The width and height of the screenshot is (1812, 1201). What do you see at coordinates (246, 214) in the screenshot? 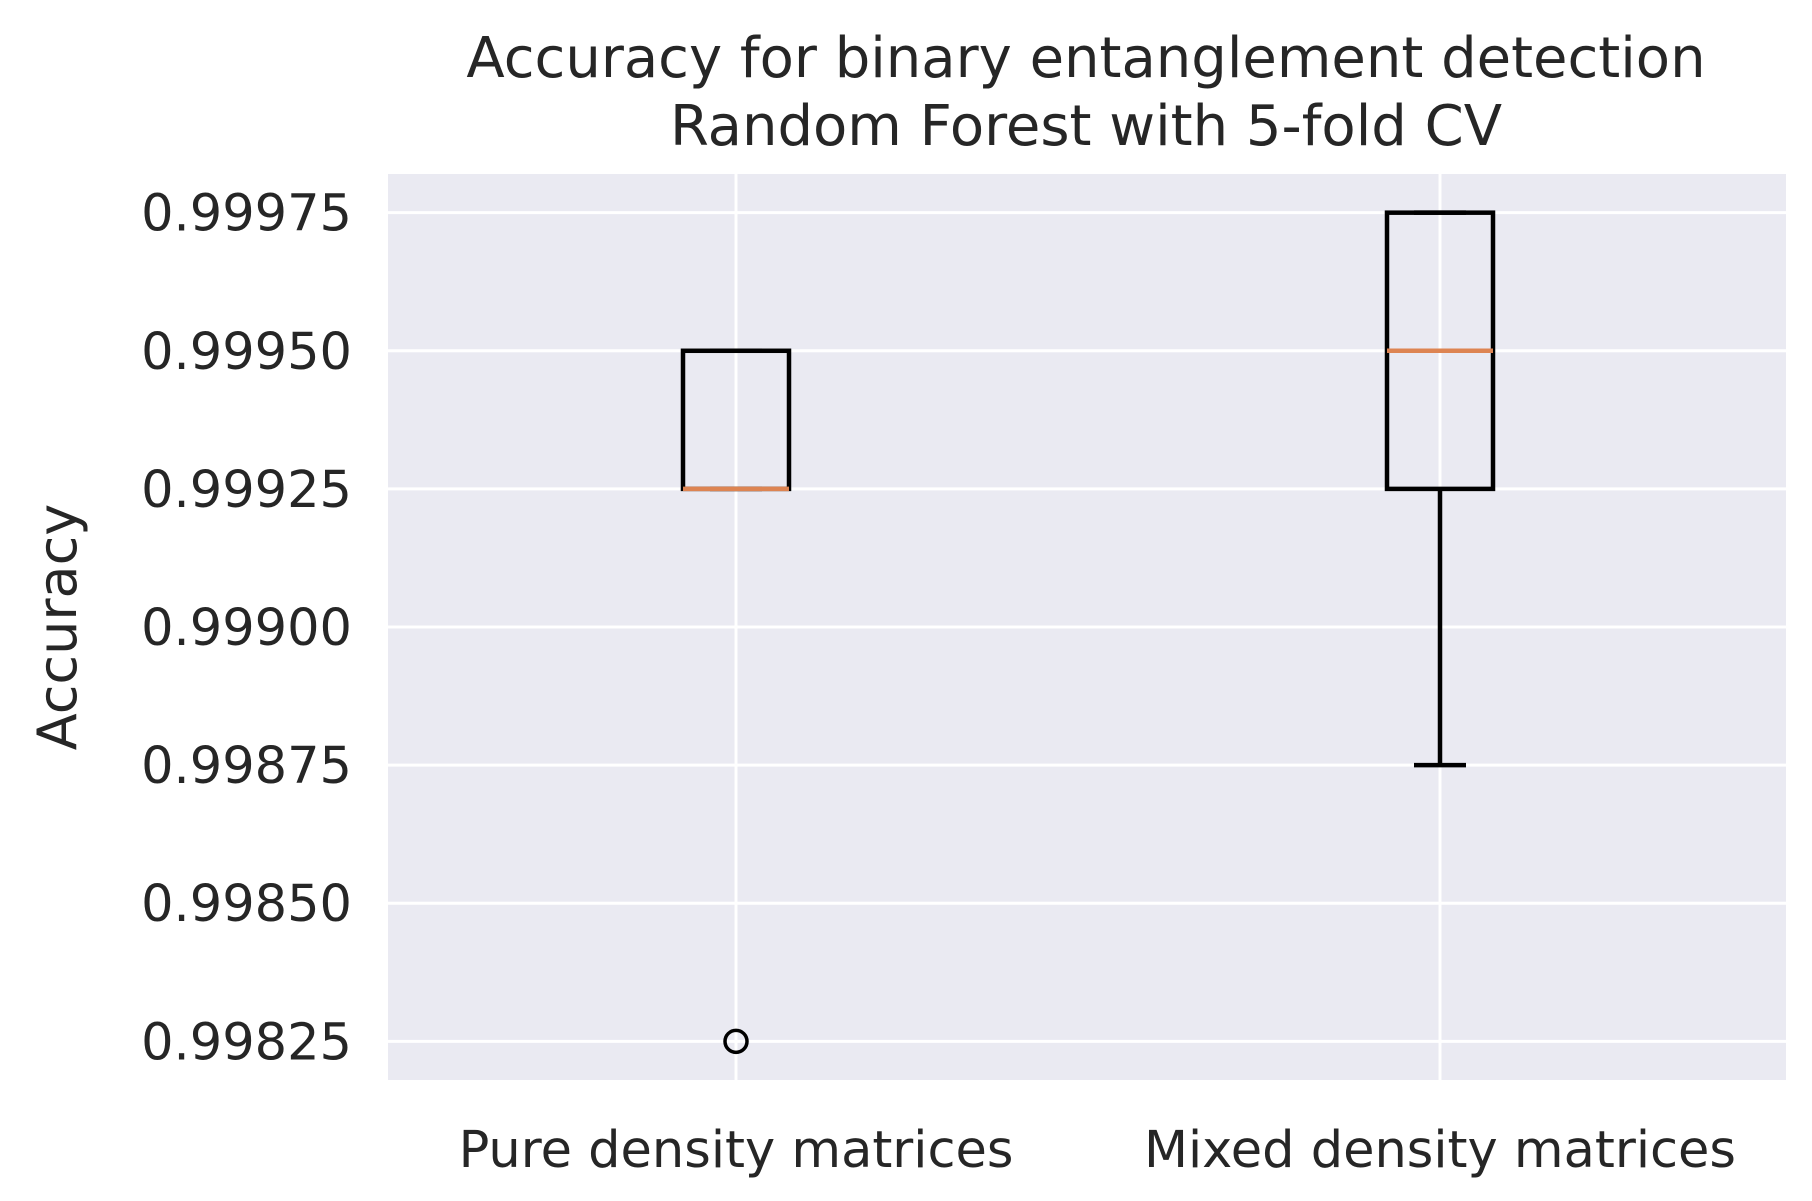
I see `y-tick-label: 0.99975` at bounding box center [246, 214].